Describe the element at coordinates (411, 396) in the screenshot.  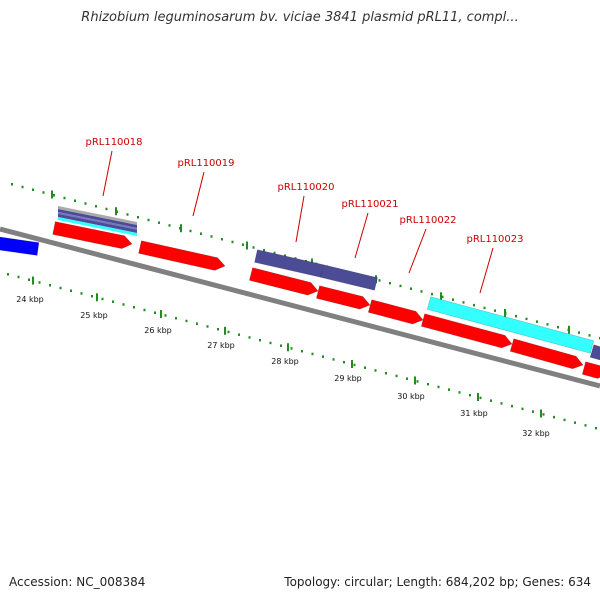
I see `scale-label: 30 kbp` at that location.